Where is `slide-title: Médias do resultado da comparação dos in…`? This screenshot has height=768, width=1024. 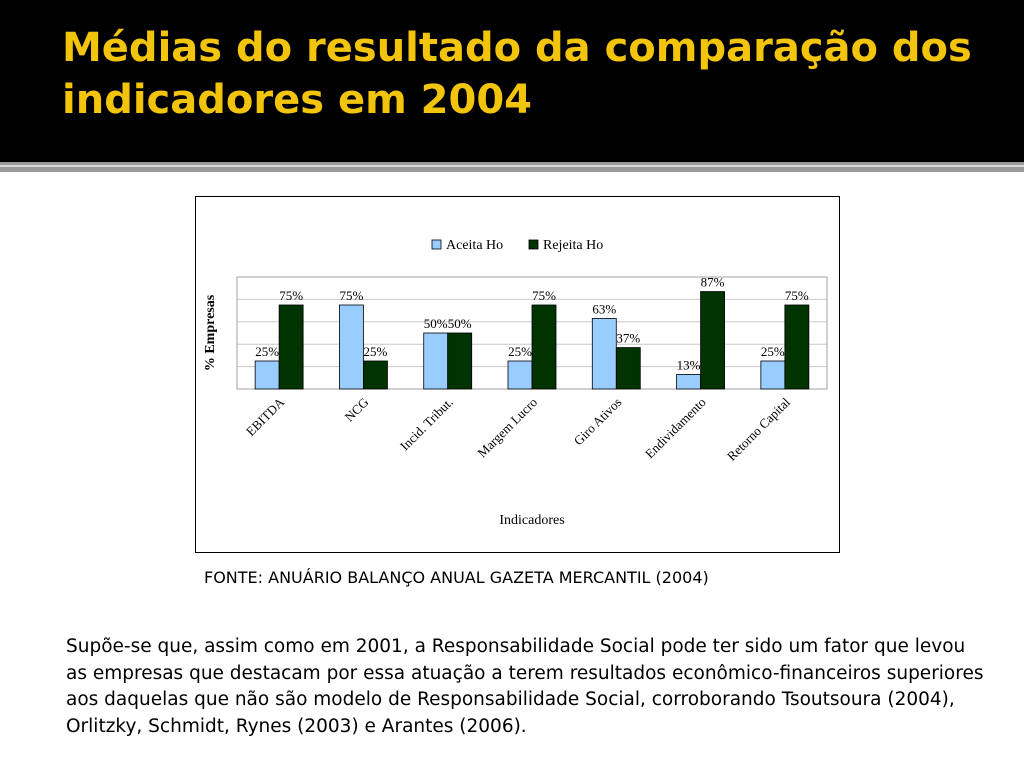 slide-title: Médias do resultado da comparação dos in… is located at coordinates (517, 74).